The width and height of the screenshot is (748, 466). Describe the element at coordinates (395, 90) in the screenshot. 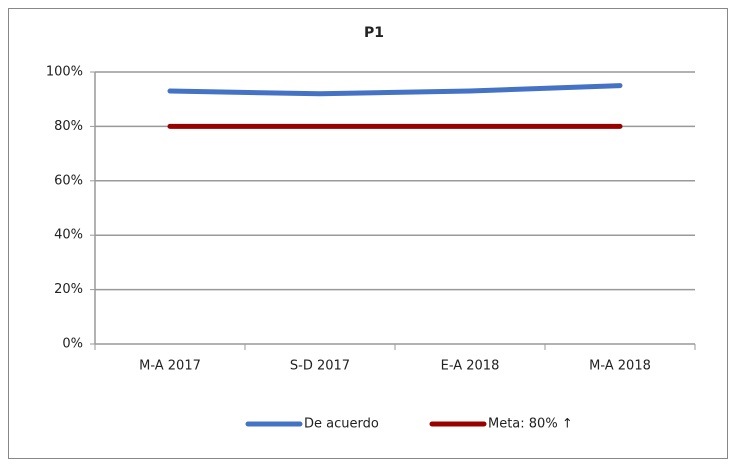

I see `series-line` at that location.